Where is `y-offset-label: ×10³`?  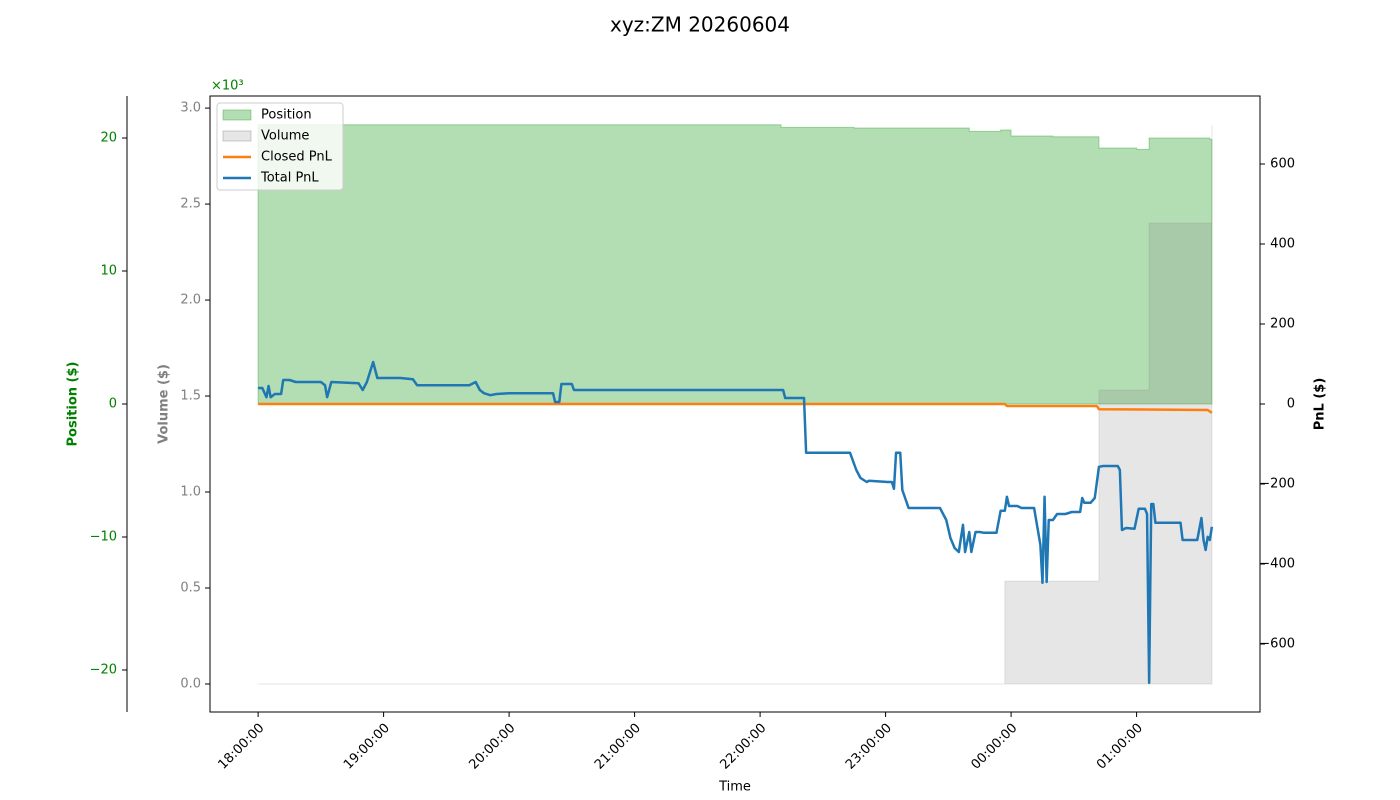 y-offset-label: ×10³ is located at coordinates (227, 86).